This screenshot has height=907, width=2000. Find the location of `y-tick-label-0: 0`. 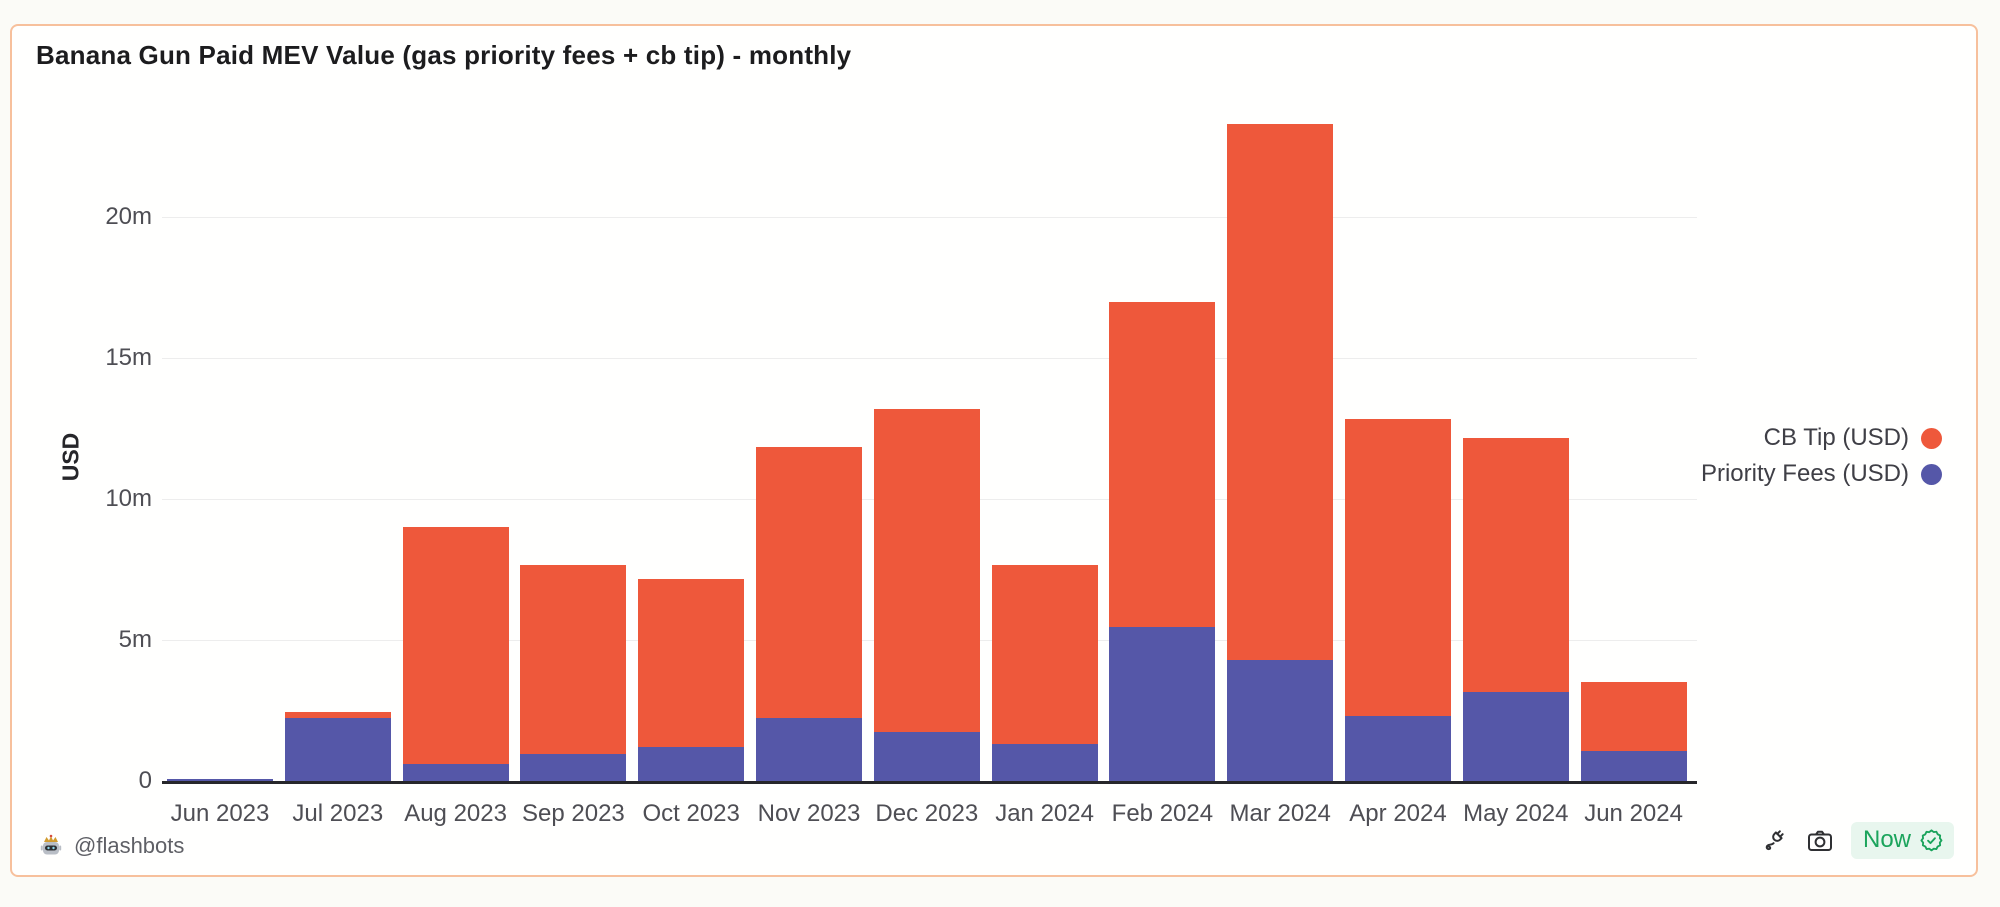

y-tick-label-0: 0 is located at coordinates (145, 780).